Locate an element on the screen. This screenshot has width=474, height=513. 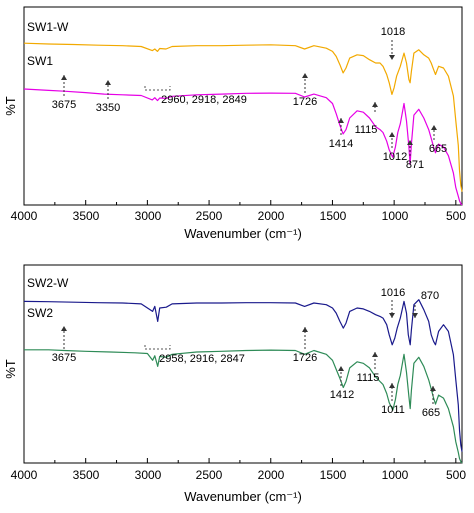
annotation-label: 1012 is located at coordinates (395, 157).